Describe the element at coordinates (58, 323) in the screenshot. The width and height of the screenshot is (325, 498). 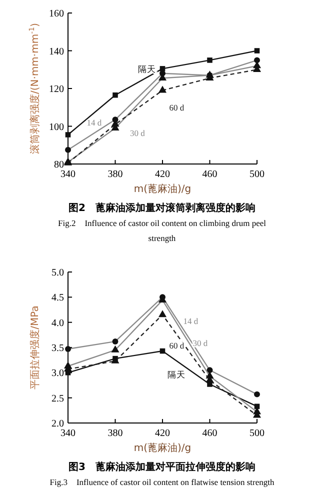
I see `y-tick-label: 4.0` at that location.